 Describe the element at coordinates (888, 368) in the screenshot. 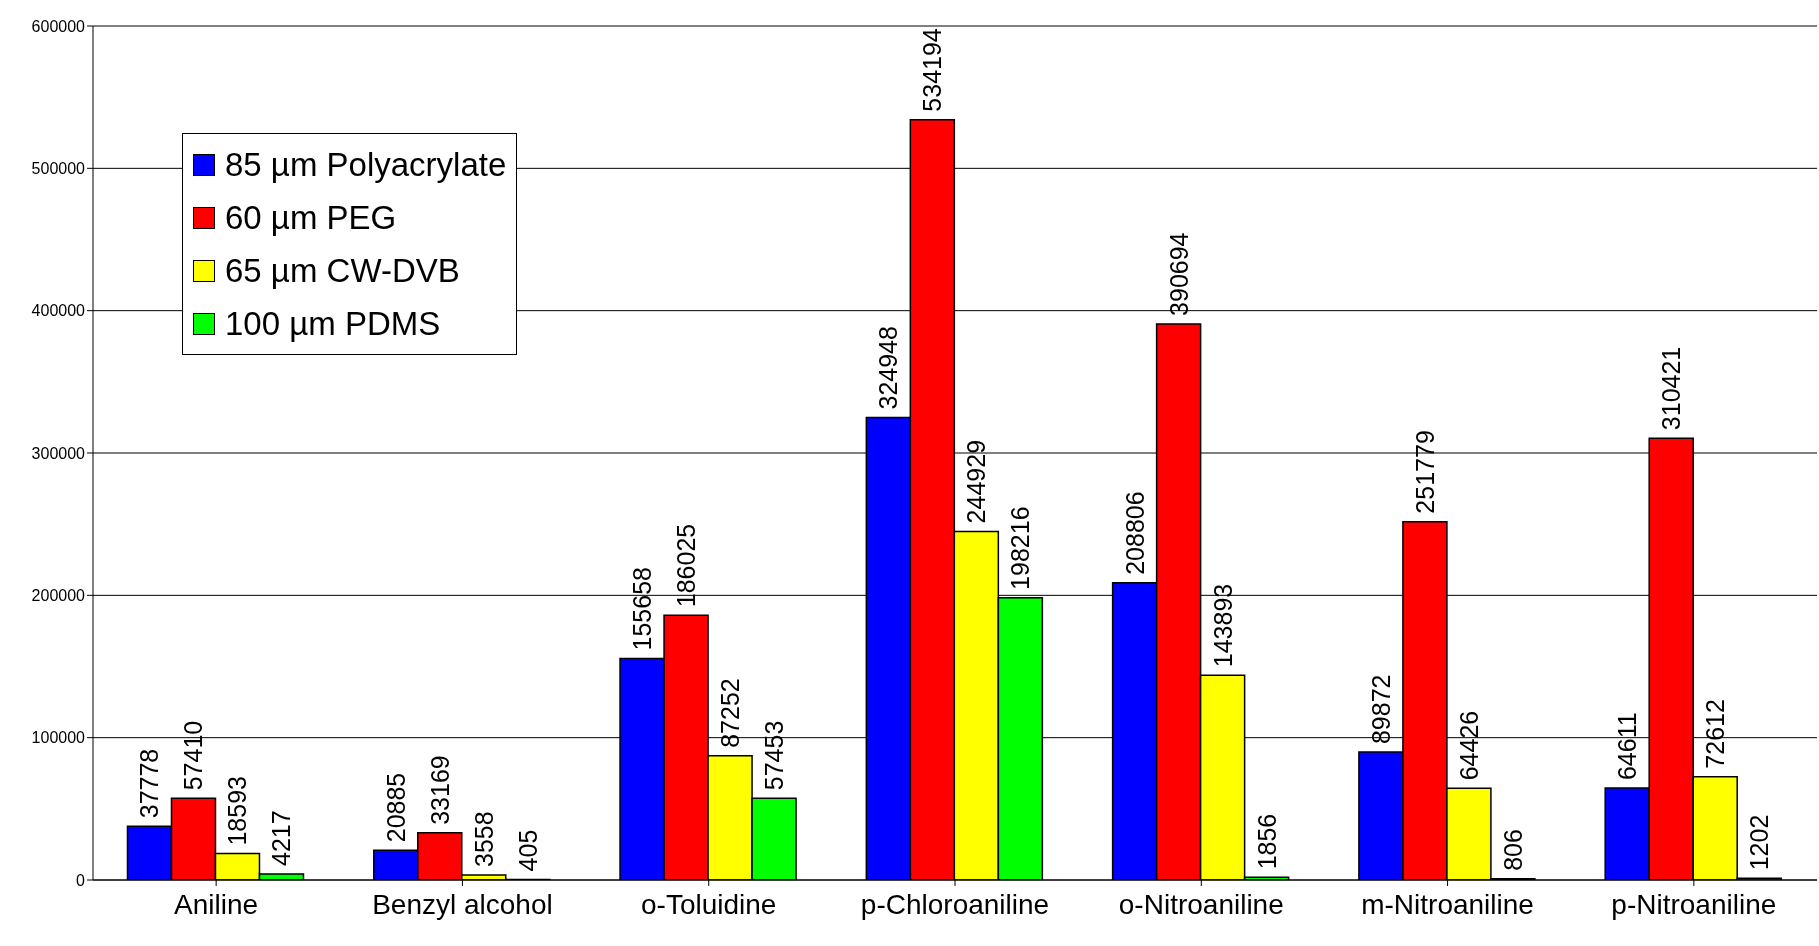

I see `data-label: 324948` at that location.